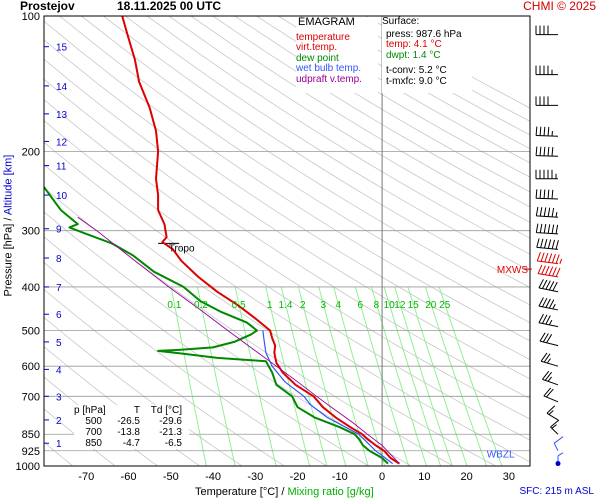  What do you see at coordinates (558, 464) in the screenshot?
I see `surface-wind-dot` at bounding box center [558, 464].